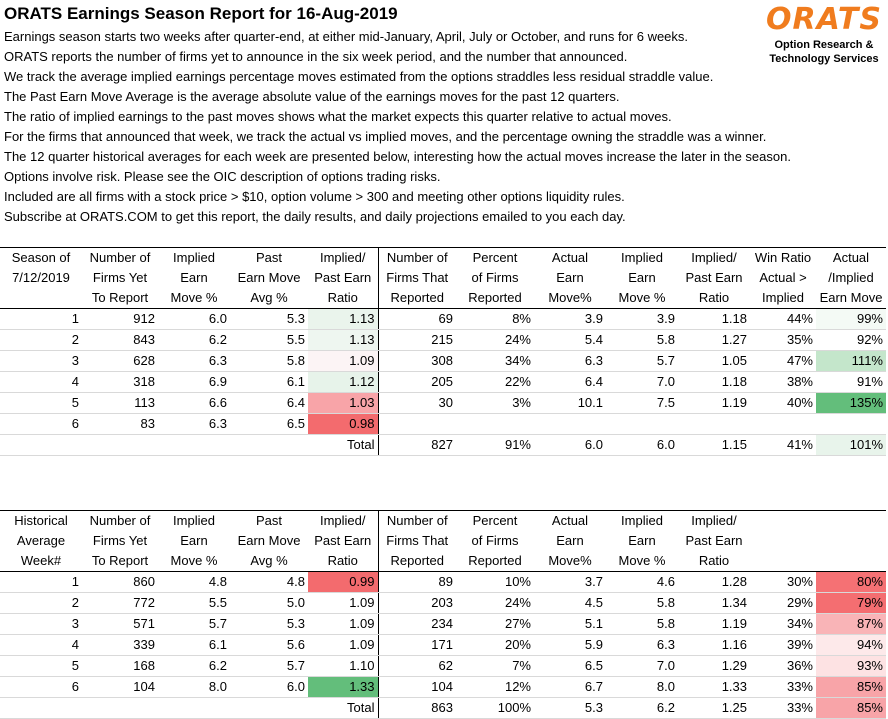 The height and width of the screenshot is (719, 888). Describe the element at coordinates (443, 382) in the screenshot. I see `table-row: 4 318 6.9 6.1 1.12 205 22% 6.4 7.0 1.18 38% 91%` at that location.